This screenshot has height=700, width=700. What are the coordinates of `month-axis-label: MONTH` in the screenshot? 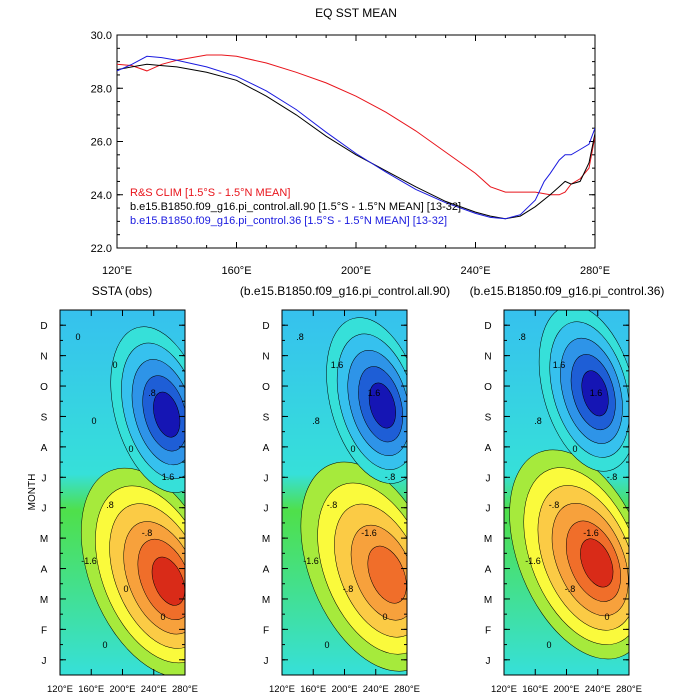 It's located at (32, 492).